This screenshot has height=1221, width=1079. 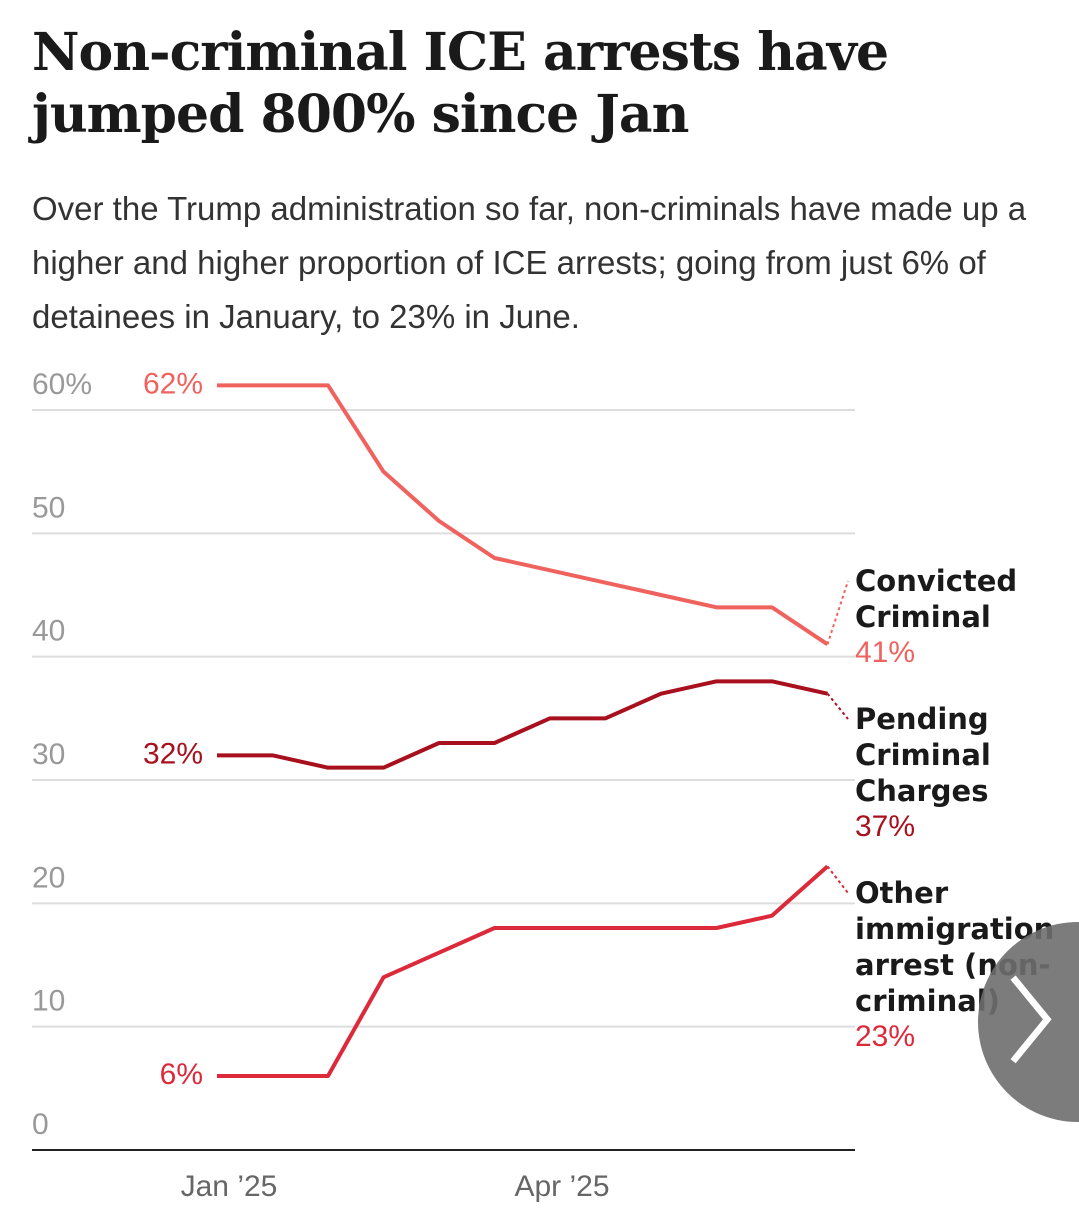 I want to click on y-tick-label: 40, so click(x=48, y=631).